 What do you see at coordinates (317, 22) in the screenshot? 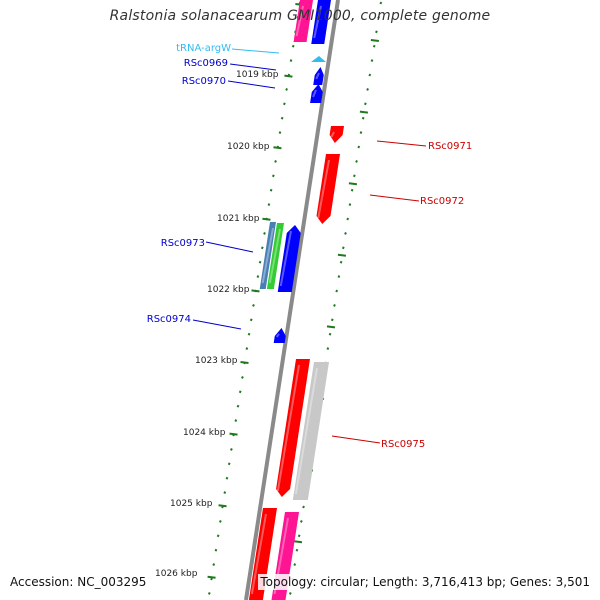
I see `feature-blue-top-shine` at bounding box center [317, 22].